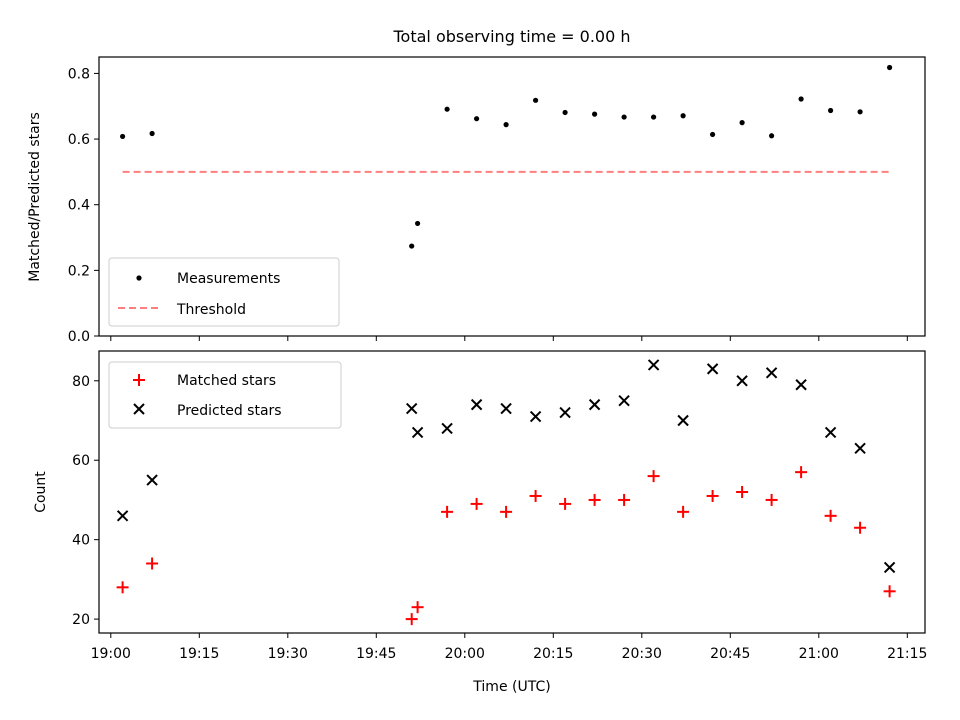 The image size is (960, 720). Describe the element at coordinates (288, 654) in the screenshot. I see `x-tick-label: 19:30` at that location.